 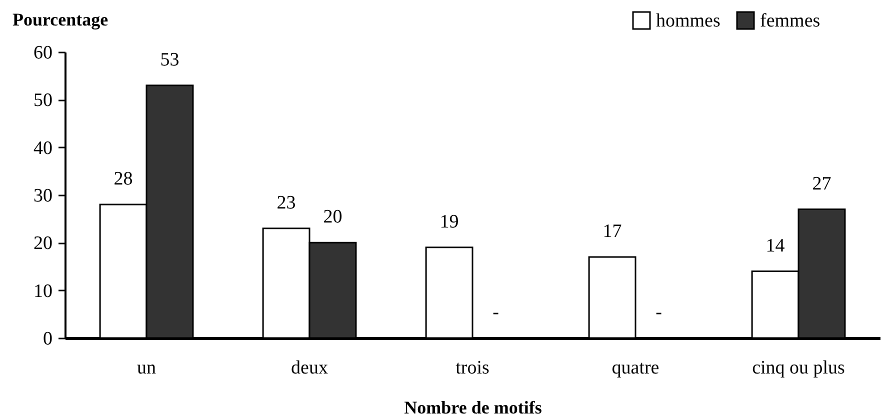 I want to click on data-label: 28, so click(x=123, y=179).